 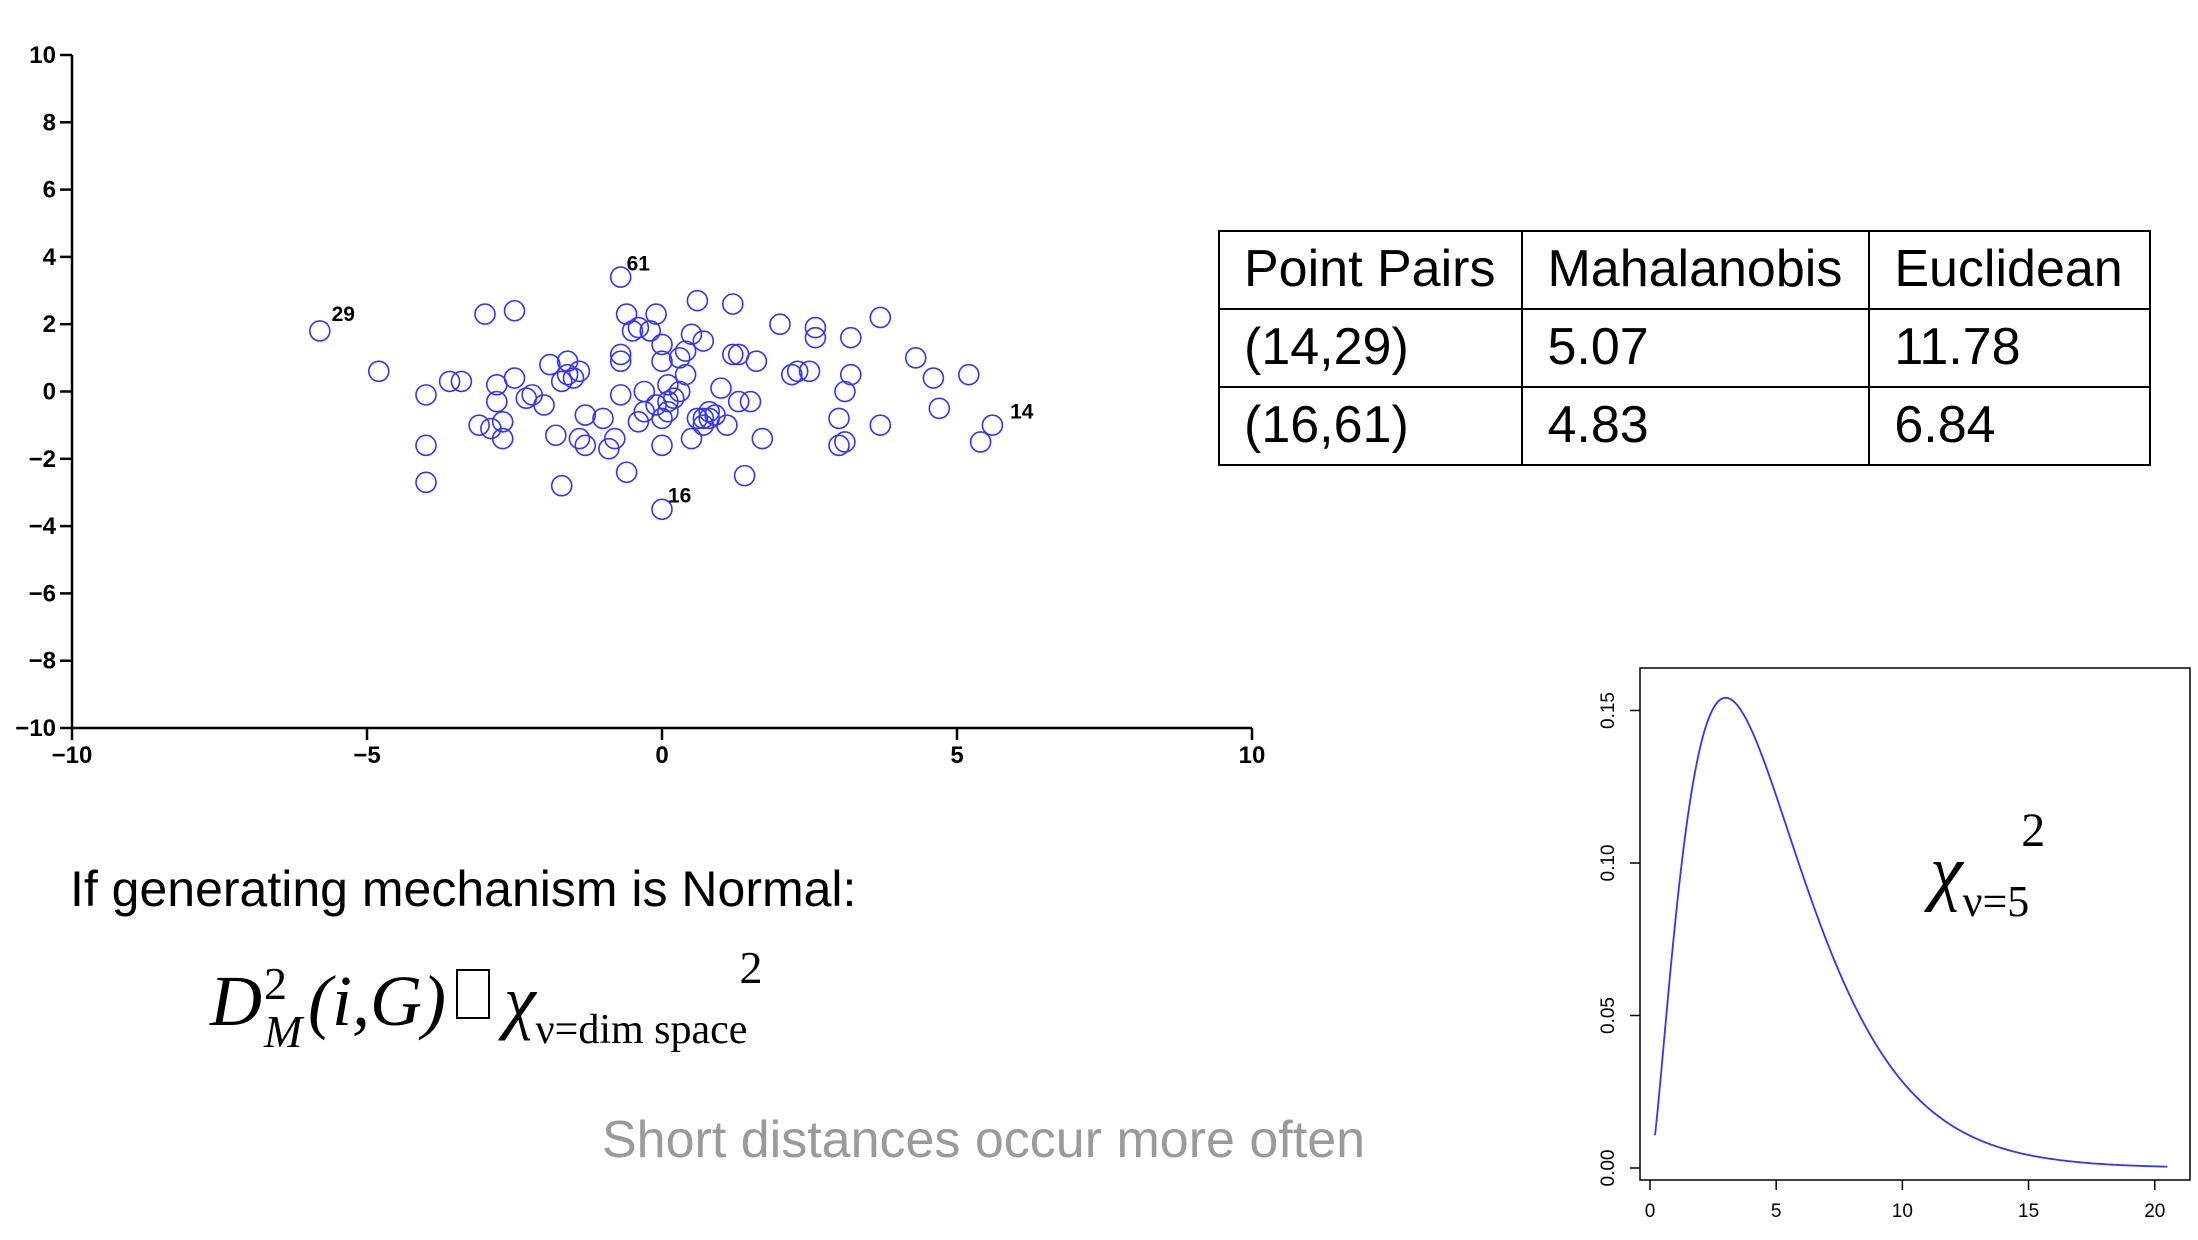 What do you see at coordinates (49, 324) in the screenshot?
I see `y-tick-label: 2` at bounding box center [49, 324].